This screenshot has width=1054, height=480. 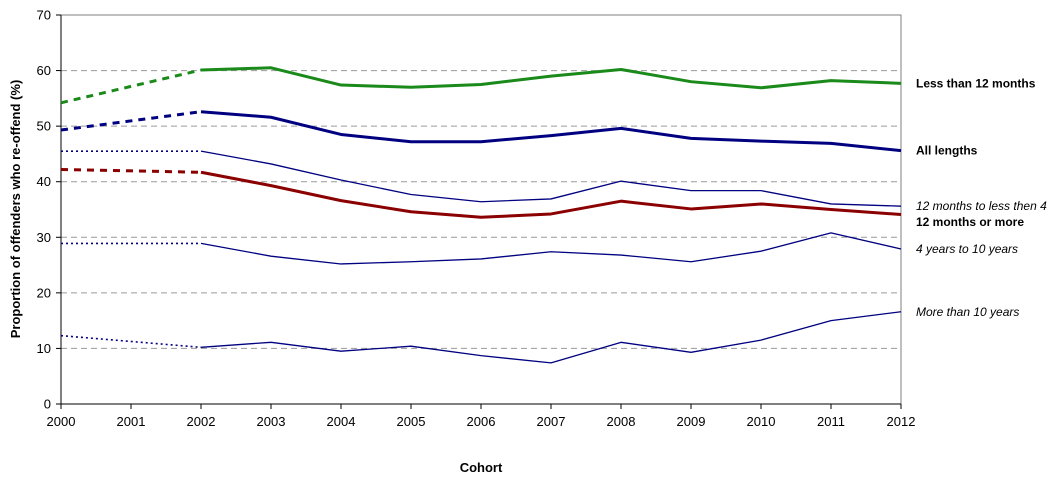 I want to click on y-tick-label: 70, so click(x=44, y=15).